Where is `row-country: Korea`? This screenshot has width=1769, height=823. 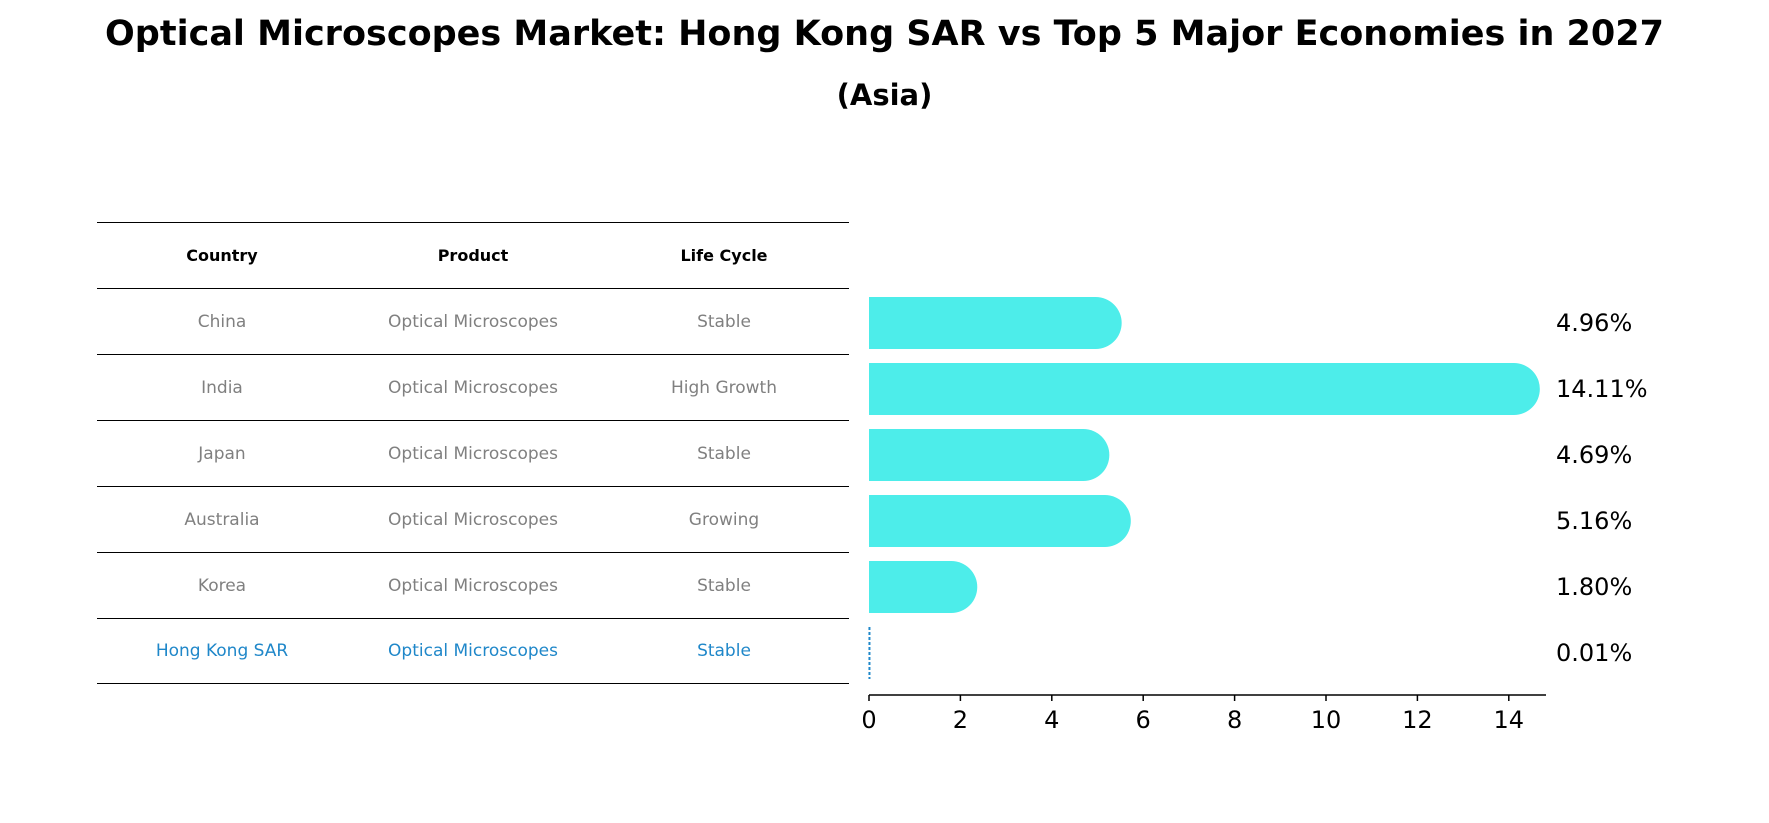 row-country: Korea is located at coordinates (222, 585).